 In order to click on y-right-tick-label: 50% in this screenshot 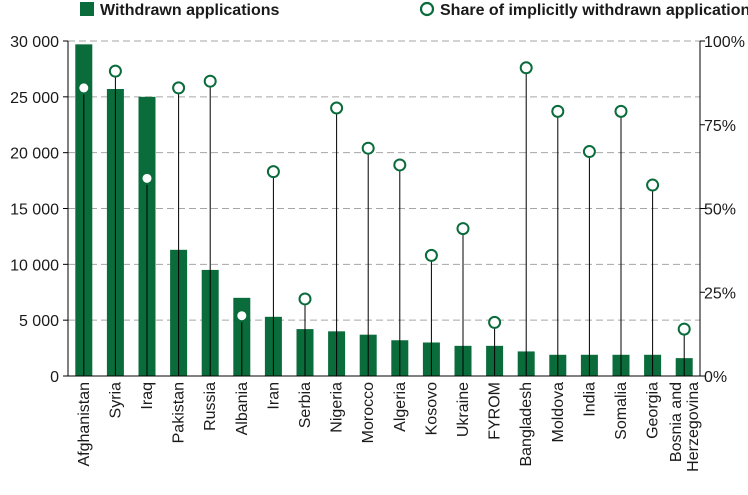, I will do `click(720, 210)`.